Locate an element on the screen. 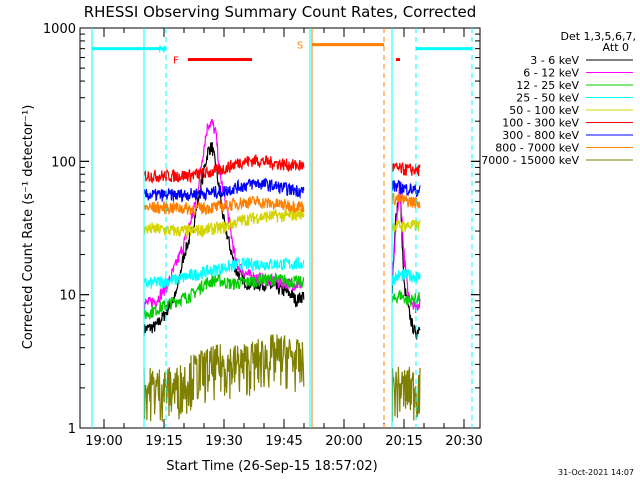 The image size is (640, 484). flag-label: N is located at coordinates (161, 50).